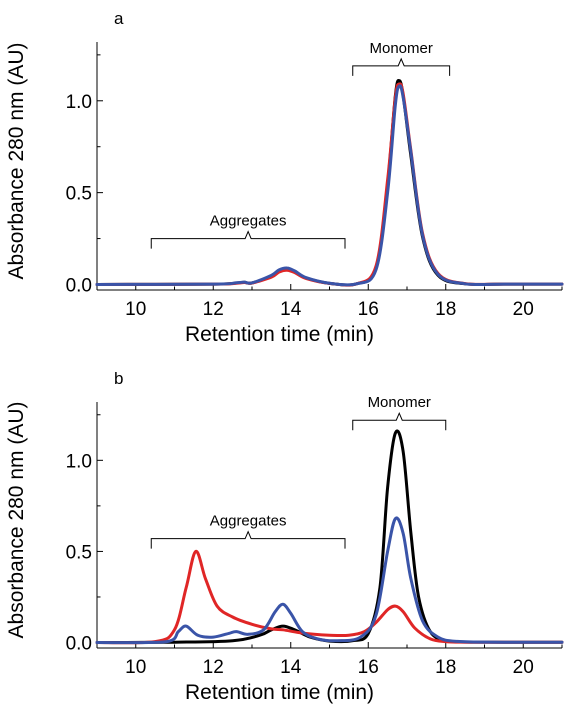  I want to click on panel-label: a, so click(119, 18).